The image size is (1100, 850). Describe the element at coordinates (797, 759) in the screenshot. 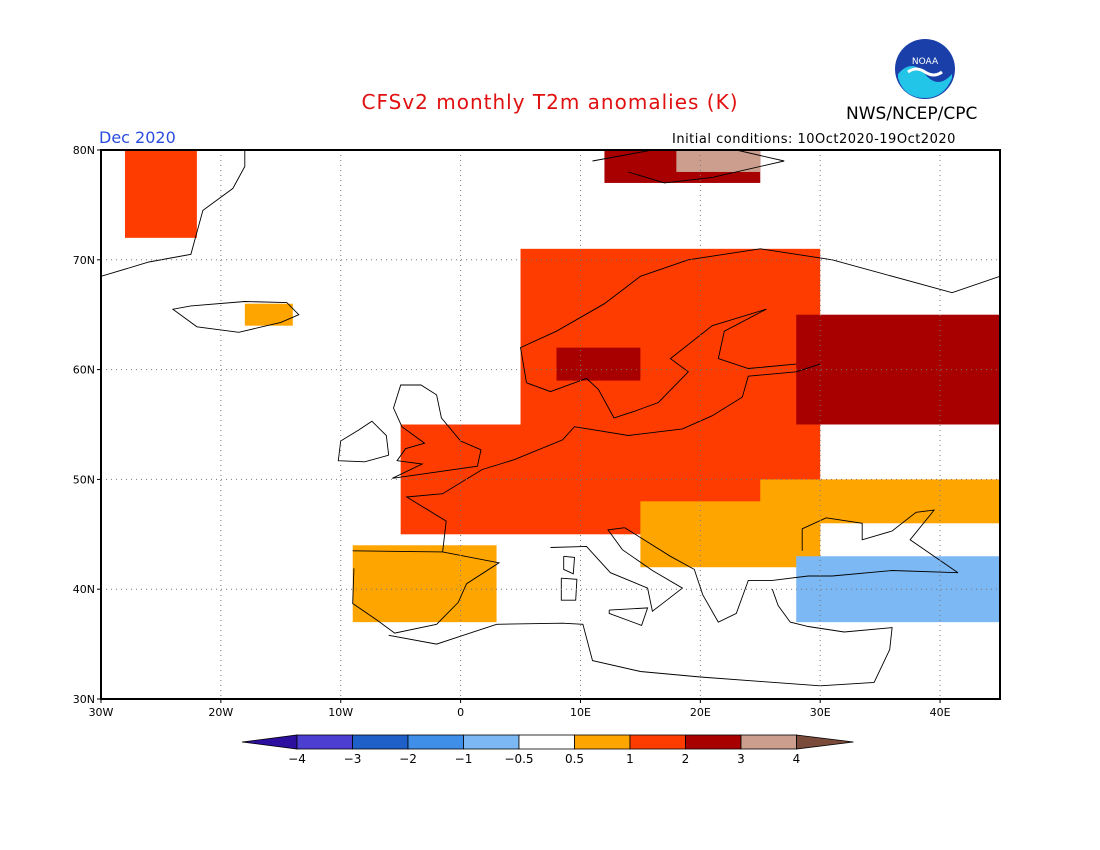

I see `colorbar-label: 4` at that location.